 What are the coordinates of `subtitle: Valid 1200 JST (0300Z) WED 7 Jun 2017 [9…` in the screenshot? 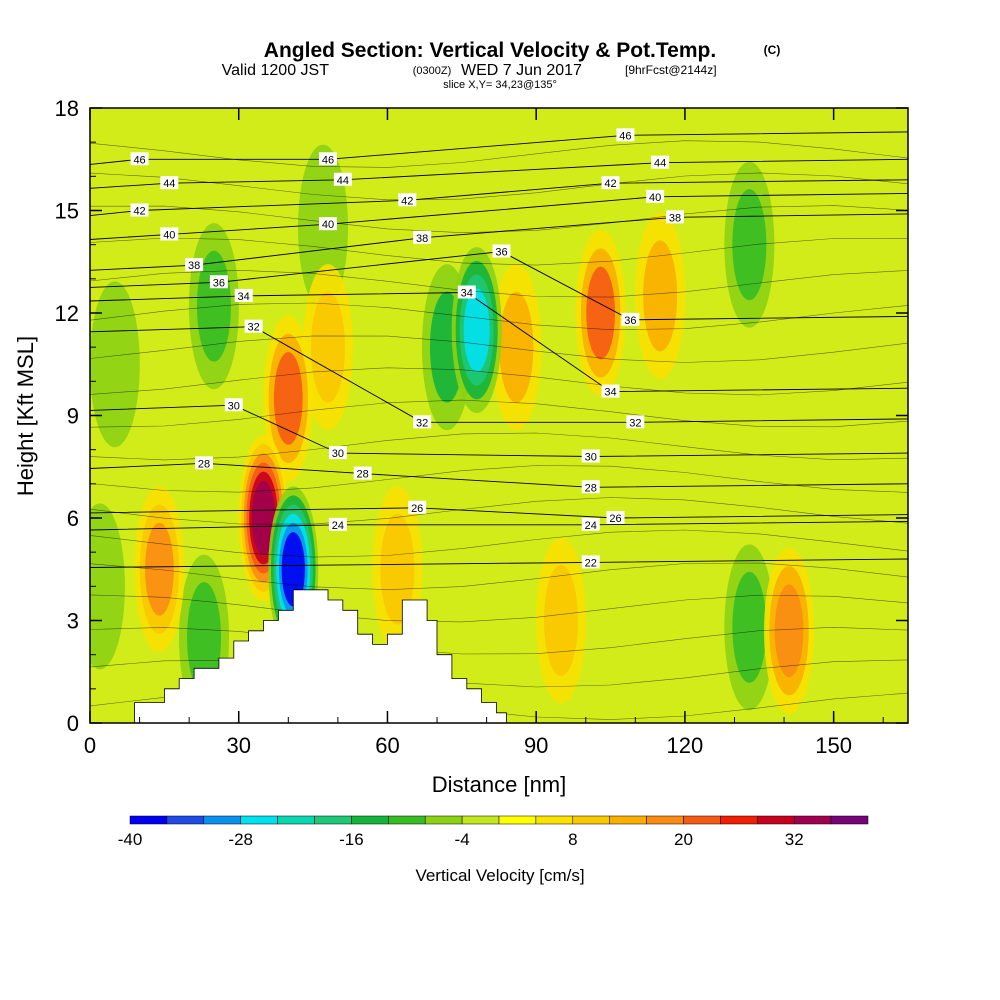 It's located at (469, 70).